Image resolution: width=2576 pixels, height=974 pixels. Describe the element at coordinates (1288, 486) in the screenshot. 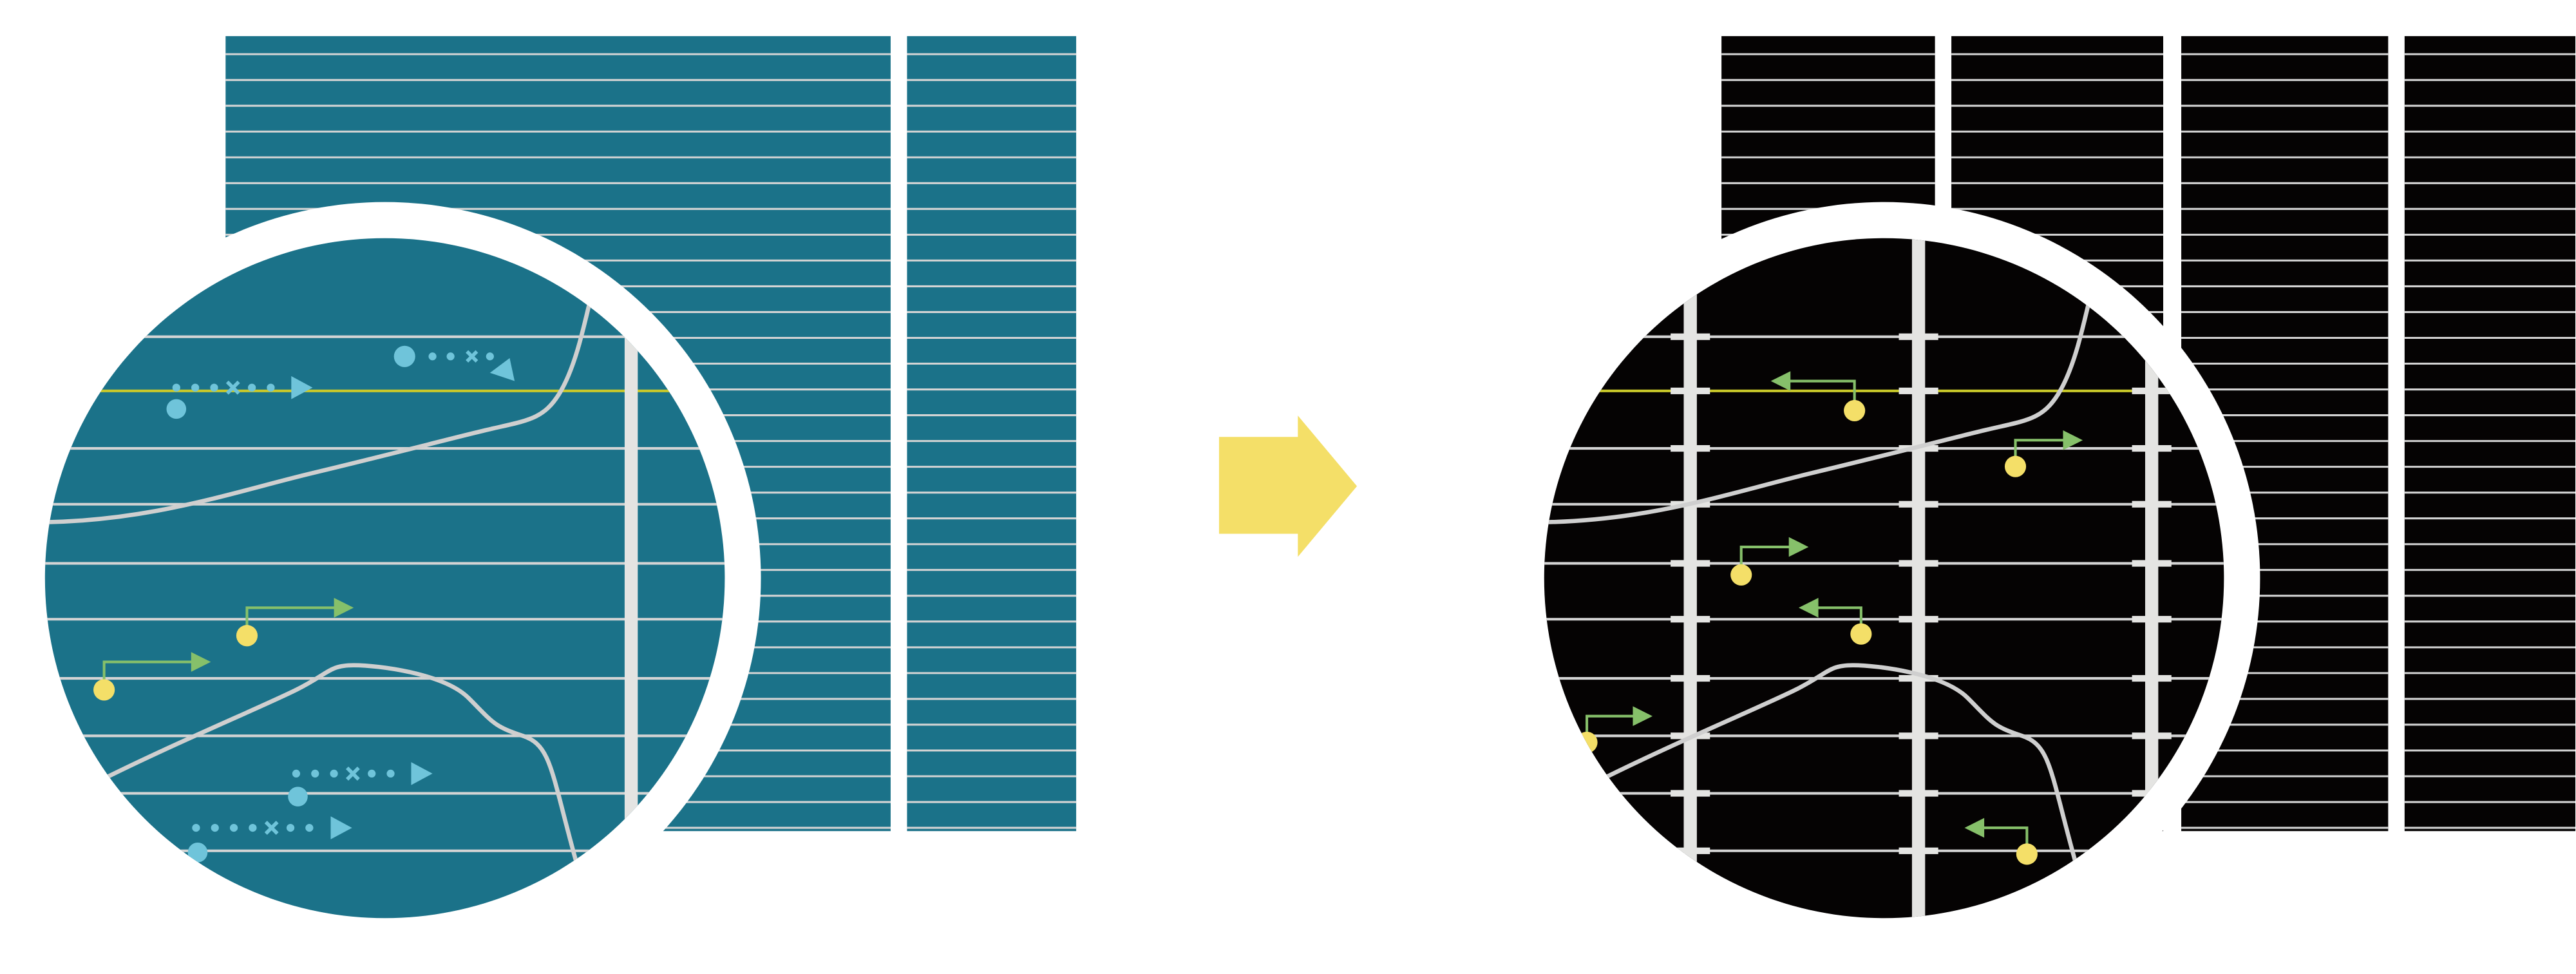

I see `right-arrow-icon` at that location.